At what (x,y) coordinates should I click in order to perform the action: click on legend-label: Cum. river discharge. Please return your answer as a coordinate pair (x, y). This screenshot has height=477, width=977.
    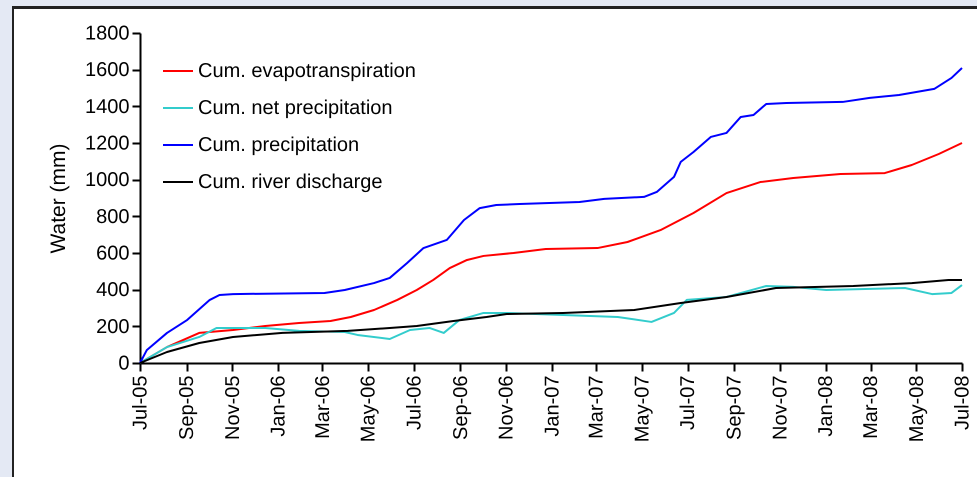
    Looking at the image, I should click on (290, 182).